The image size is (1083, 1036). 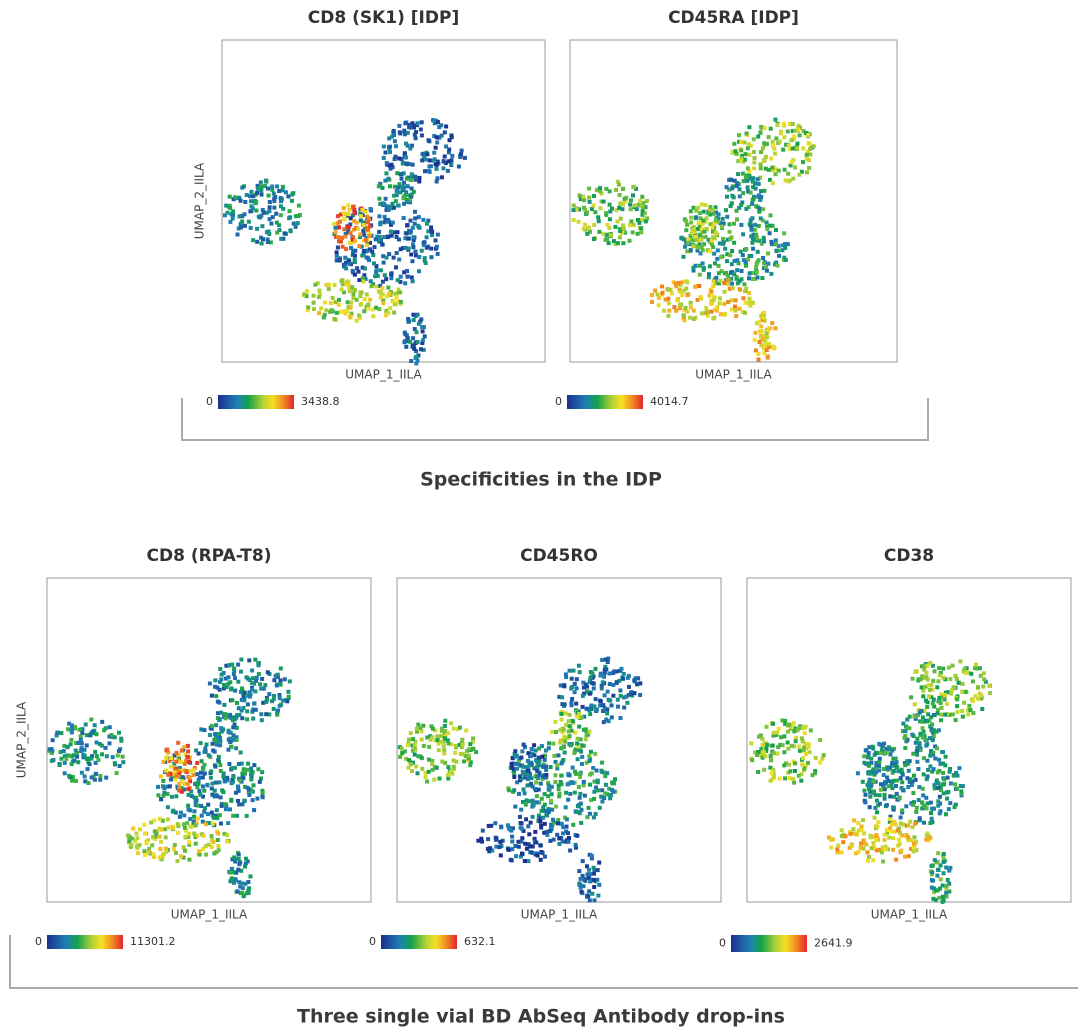 What do you see at coordinates (559, 740) in the screenshot?
I see `plot-frame` at bounding box center [559, 740].